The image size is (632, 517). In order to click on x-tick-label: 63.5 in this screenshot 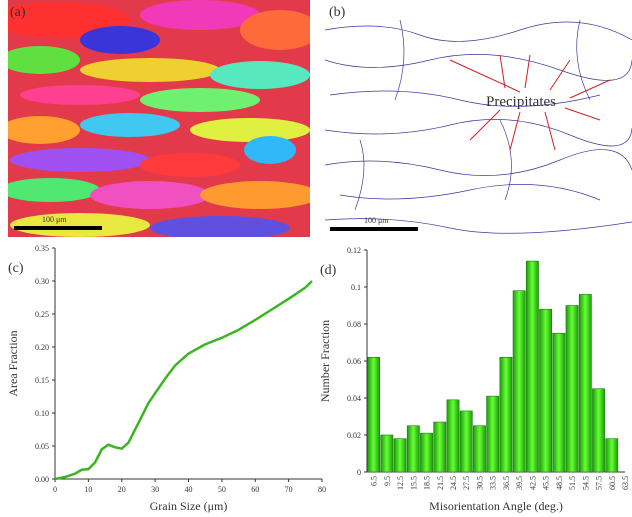, I will do `click(625, 483)`.